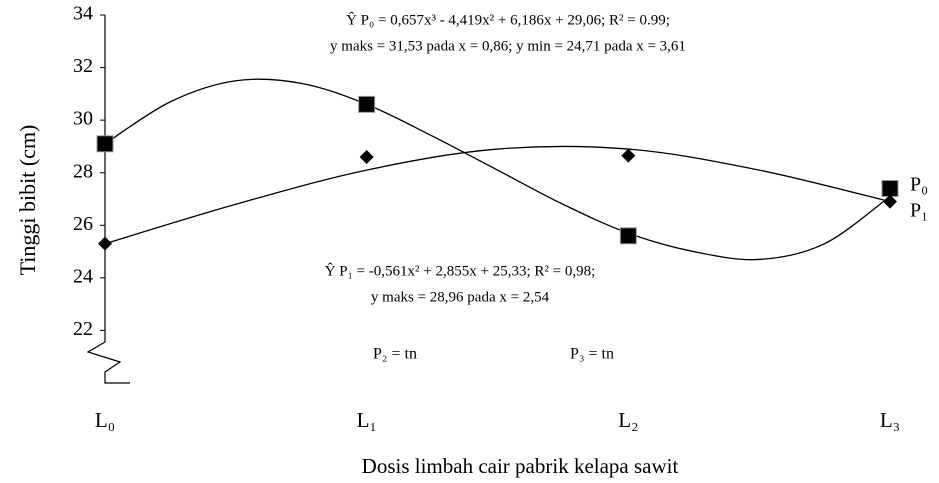 This screenshot has height=483, width=939. I want to click on y-tick-label: 24, so click(83, 276).